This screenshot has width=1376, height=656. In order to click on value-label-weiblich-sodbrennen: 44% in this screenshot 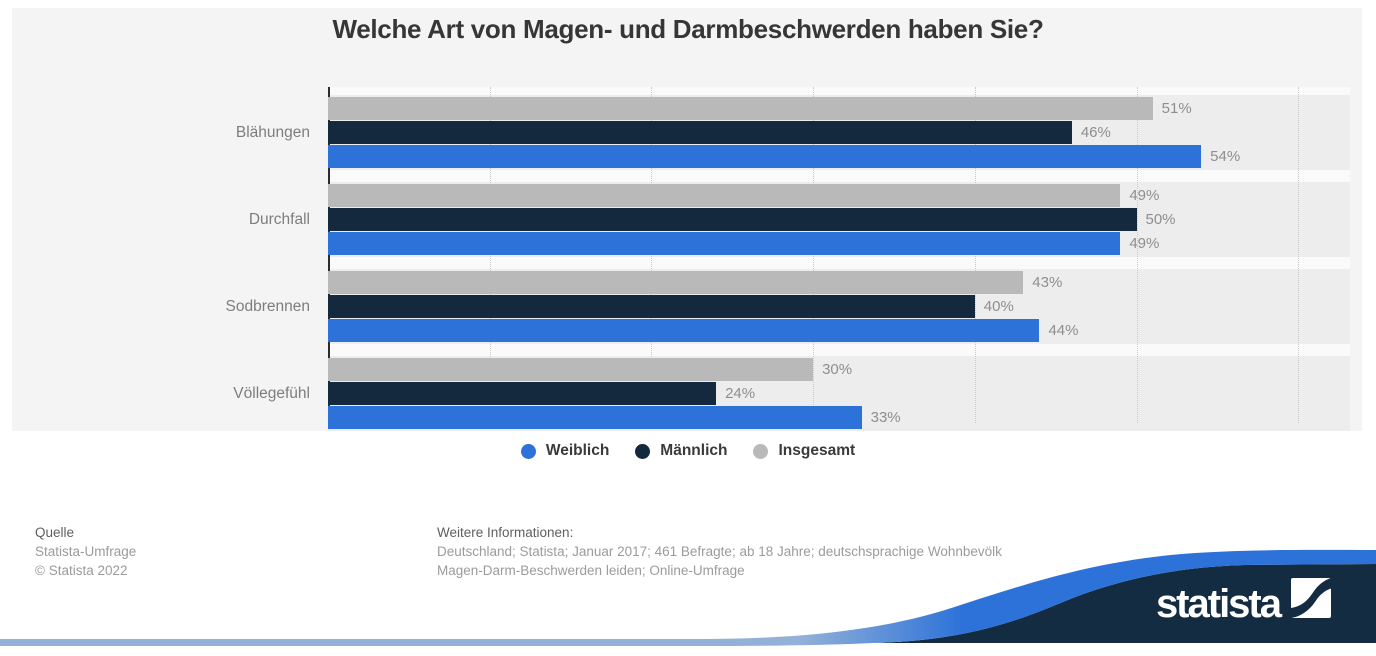, I will do `click(1063, 330)`.